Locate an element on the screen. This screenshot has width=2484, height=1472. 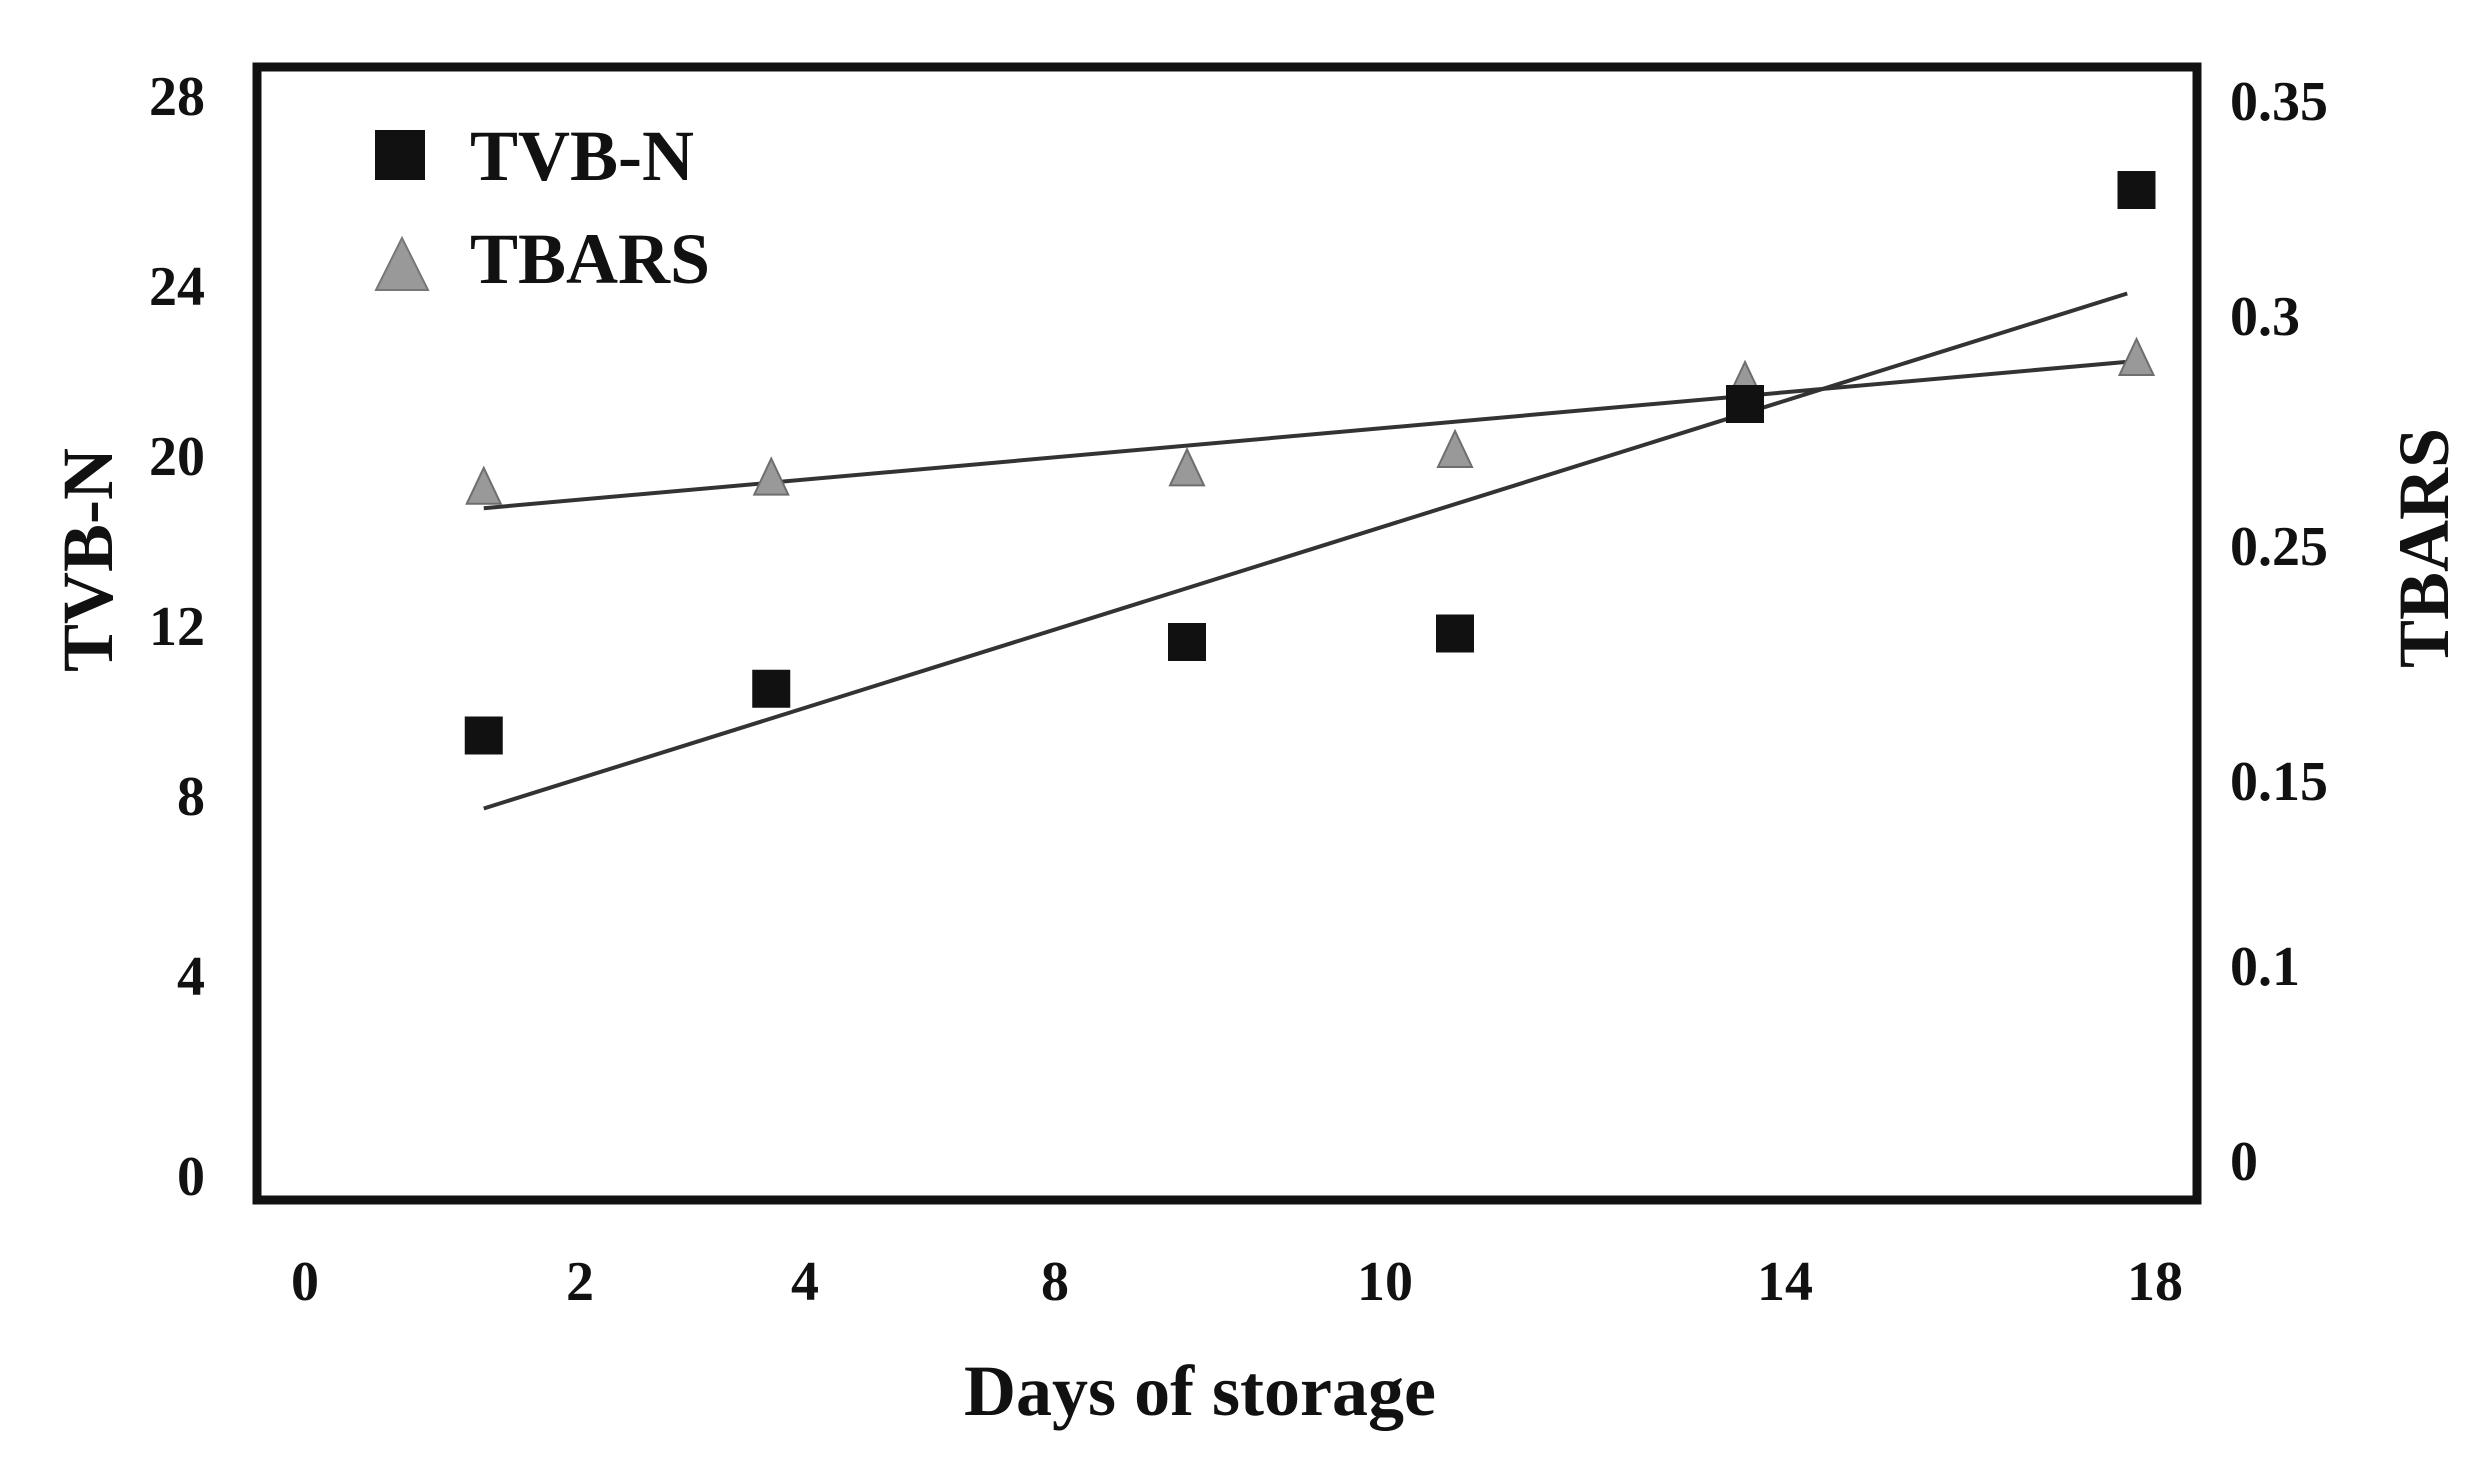
left-tick-label: 28 is located at coordinates (177, 97).